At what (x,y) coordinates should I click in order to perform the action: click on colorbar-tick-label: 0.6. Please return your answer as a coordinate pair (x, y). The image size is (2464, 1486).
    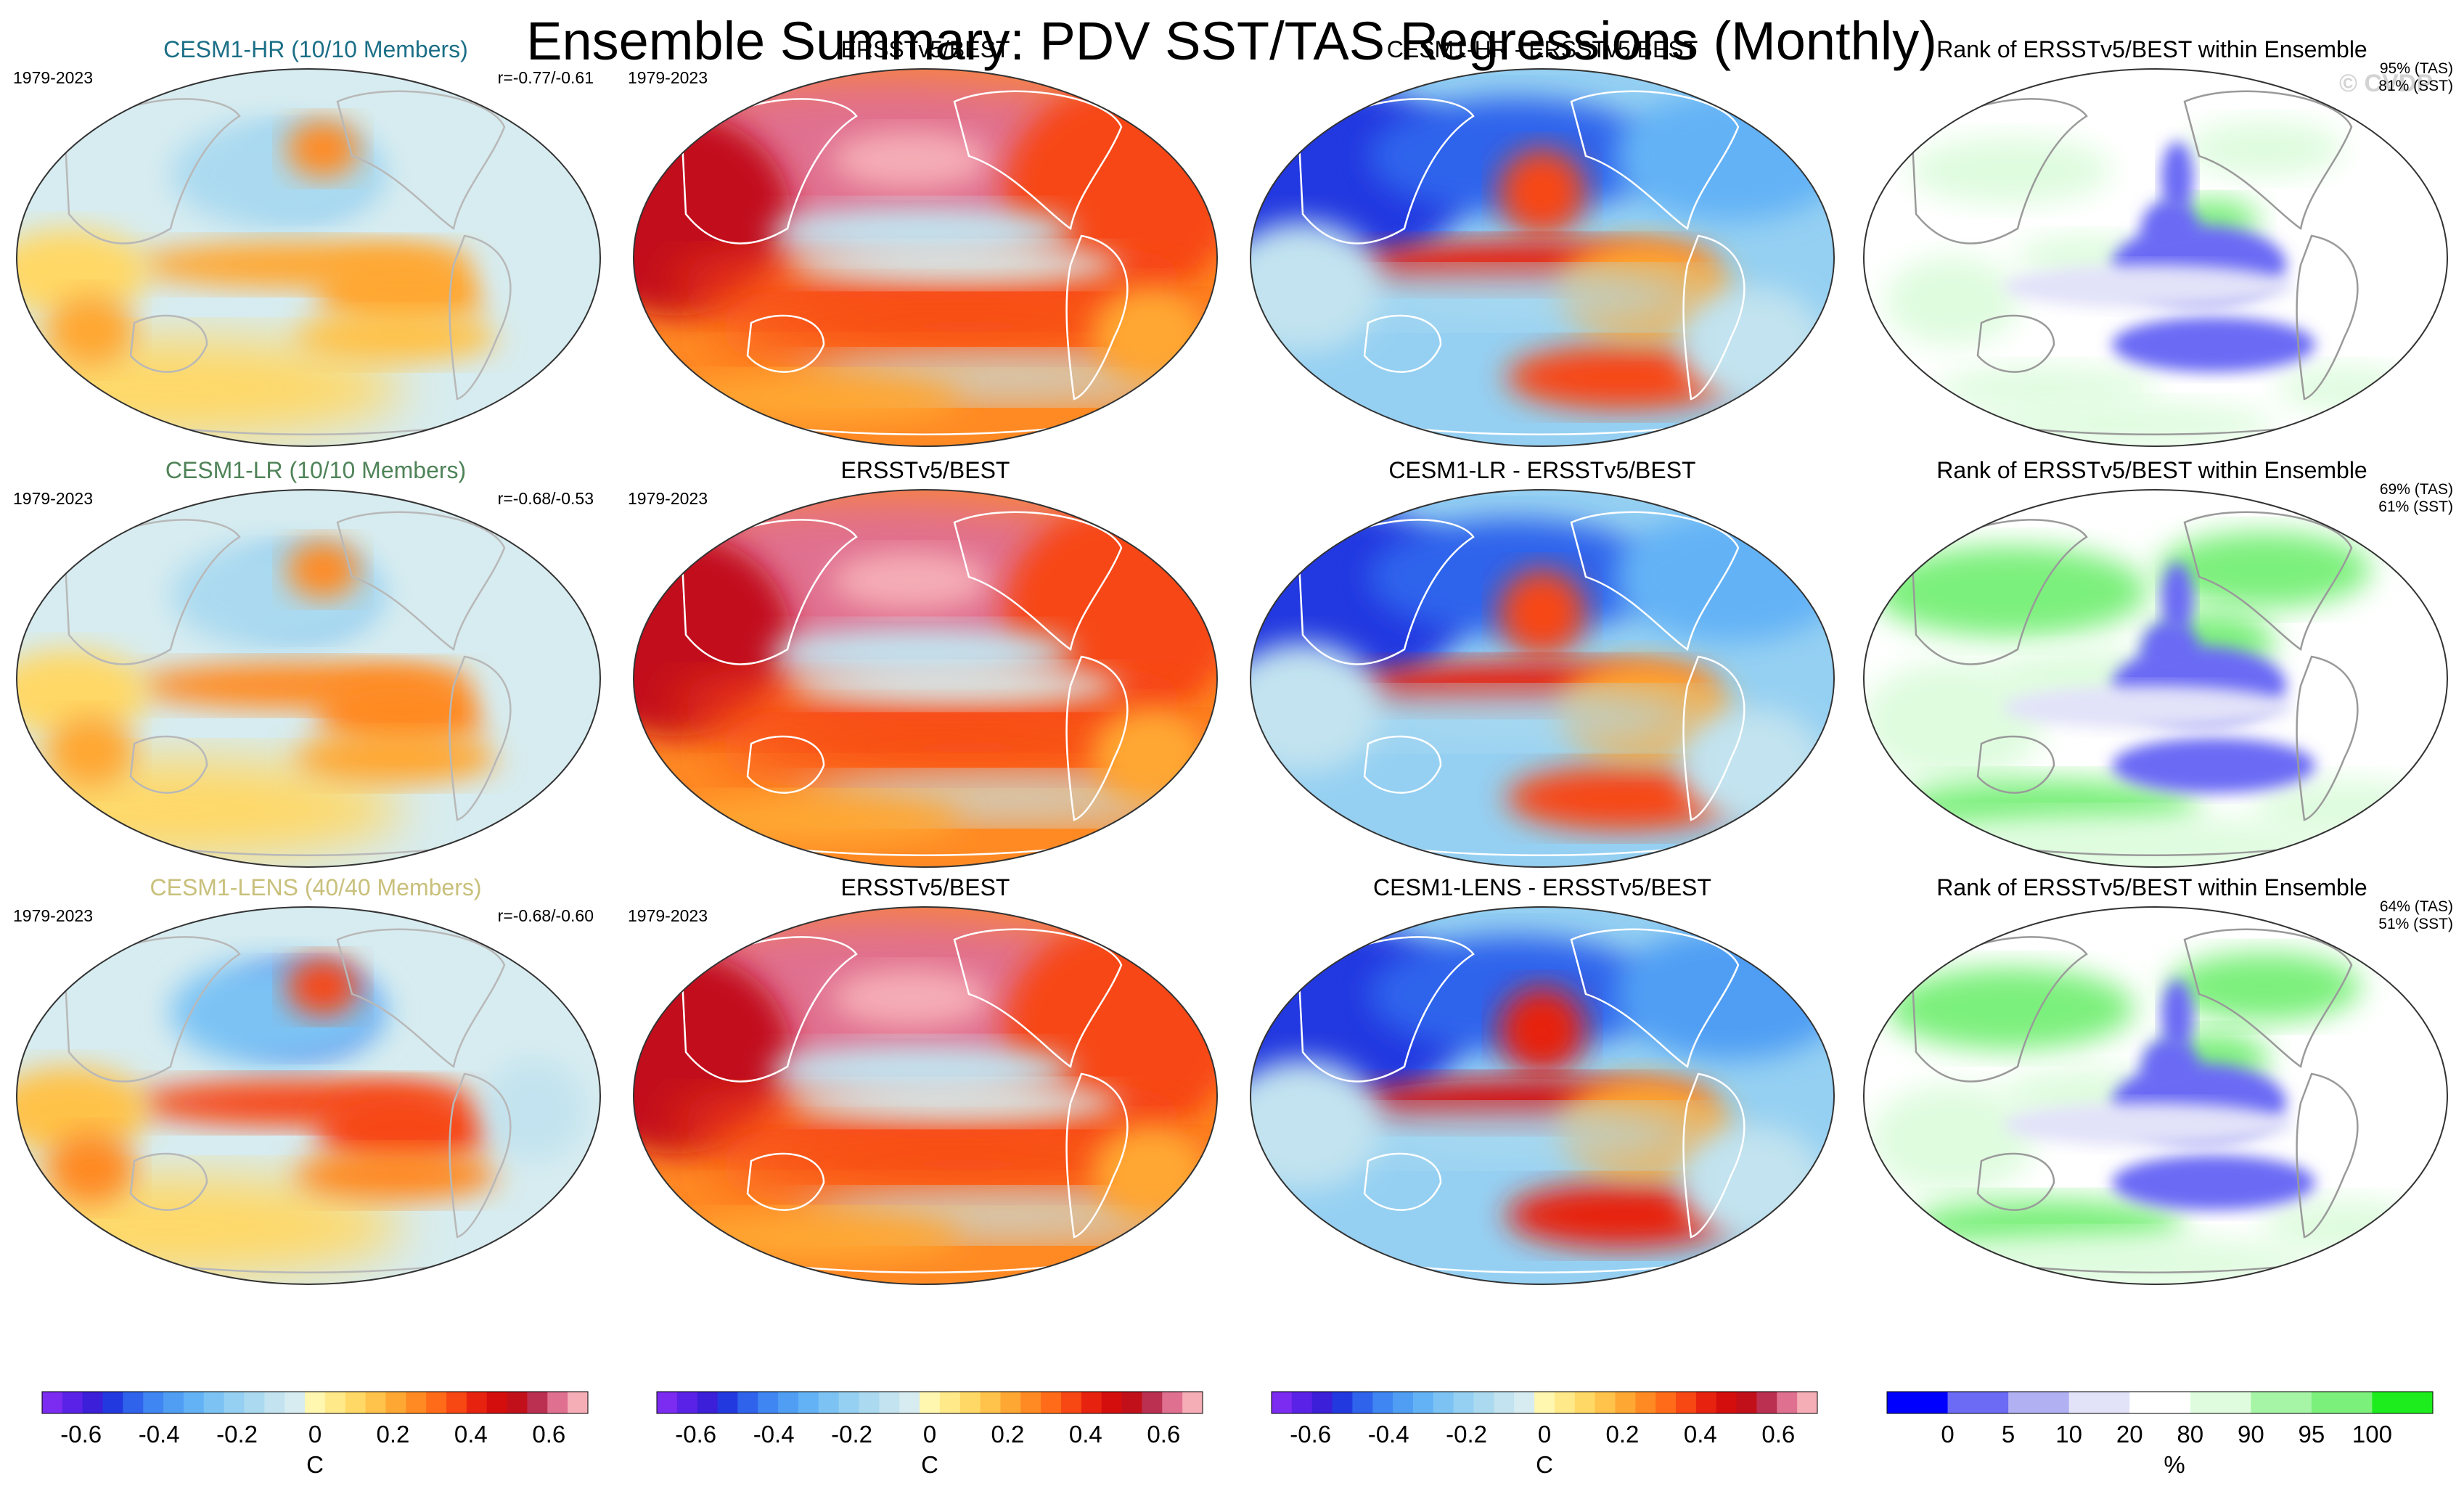
    Looking at the image, I should click on (1163, 1434).